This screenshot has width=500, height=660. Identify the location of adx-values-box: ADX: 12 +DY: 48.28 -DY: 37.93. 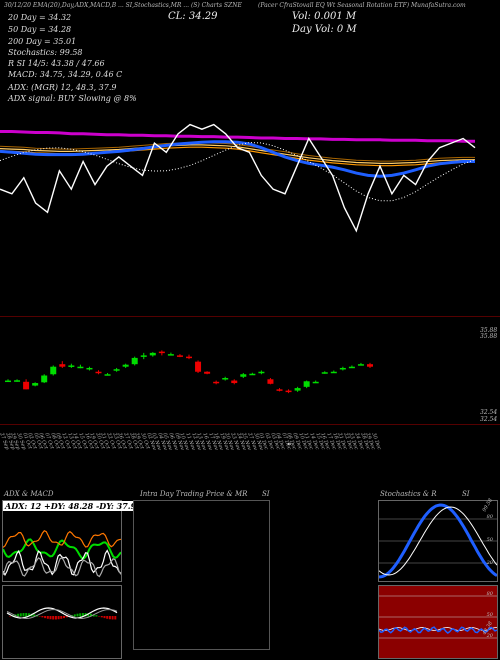
(73, 506).